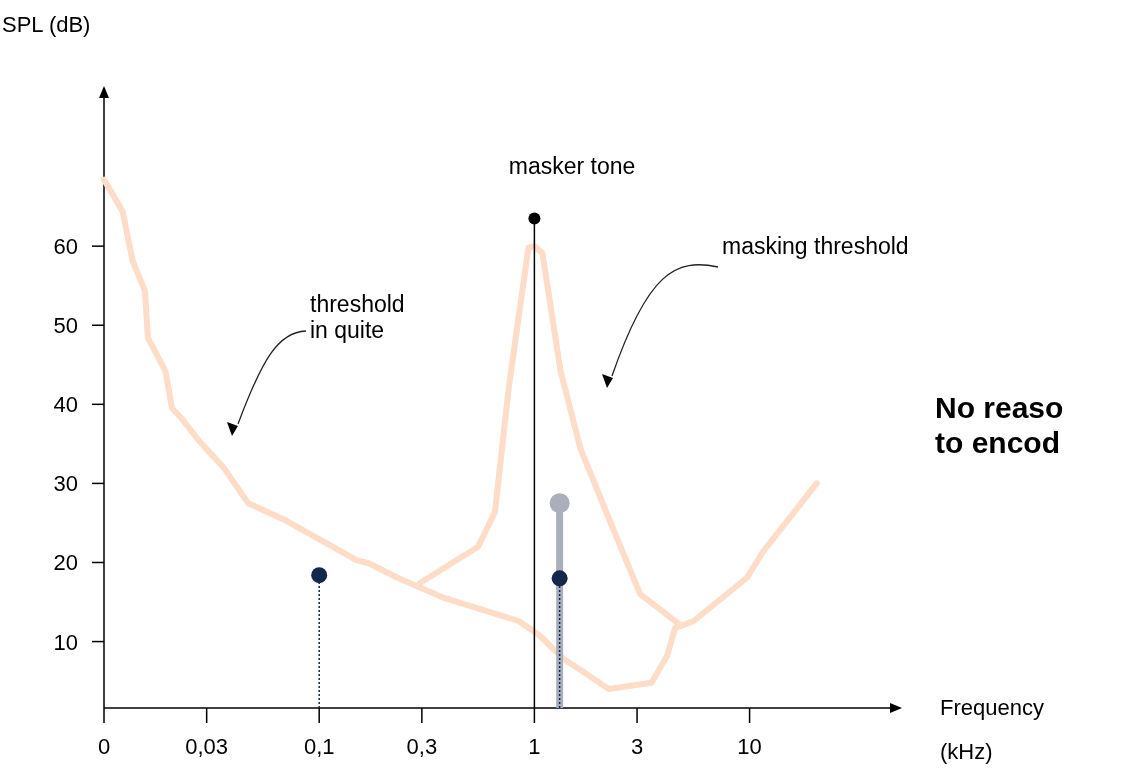  Describe the element at coordinates (572, 166) in the screenshot. I see `annotation: masker tone` at that location.